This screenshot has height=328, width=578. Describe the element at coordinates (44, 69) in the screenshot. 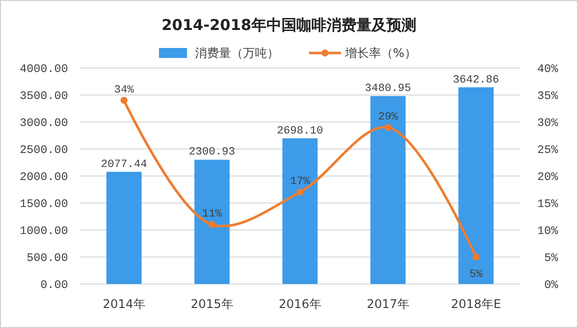

I see `y-tick-label: 4000.00` at that location.